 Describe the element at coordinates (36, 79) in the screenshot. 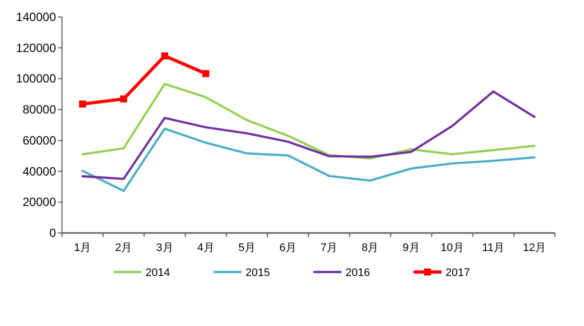

I see `y-tick-label: 100000` at that location.